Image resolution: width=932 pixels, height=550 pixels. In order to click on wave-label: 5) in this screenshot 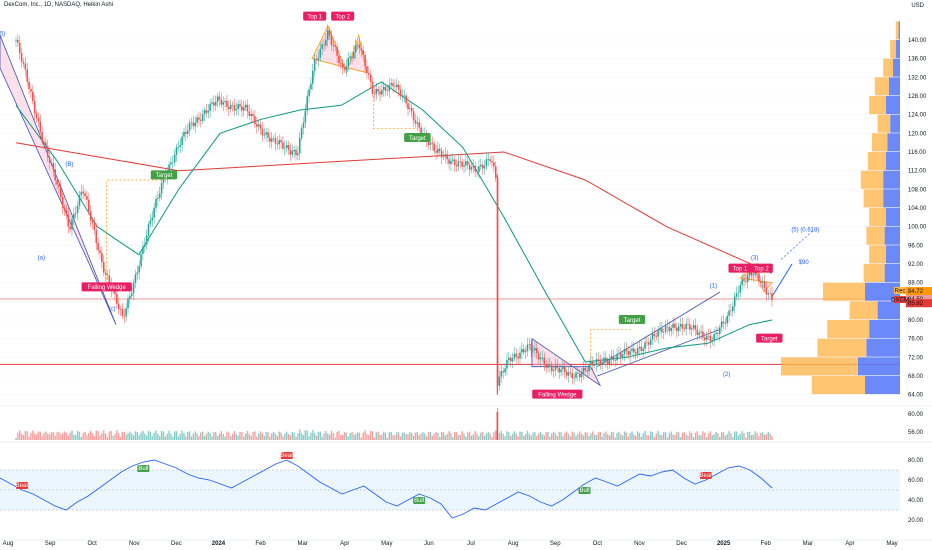, I will do `click(2, 34)`.